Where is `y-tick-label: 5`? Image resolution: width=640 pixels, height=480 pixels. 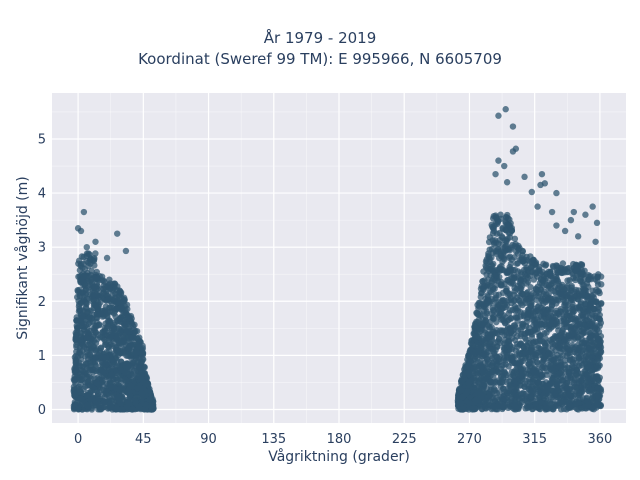
y-tick-label: 5 is located at coordinates (42, 139).